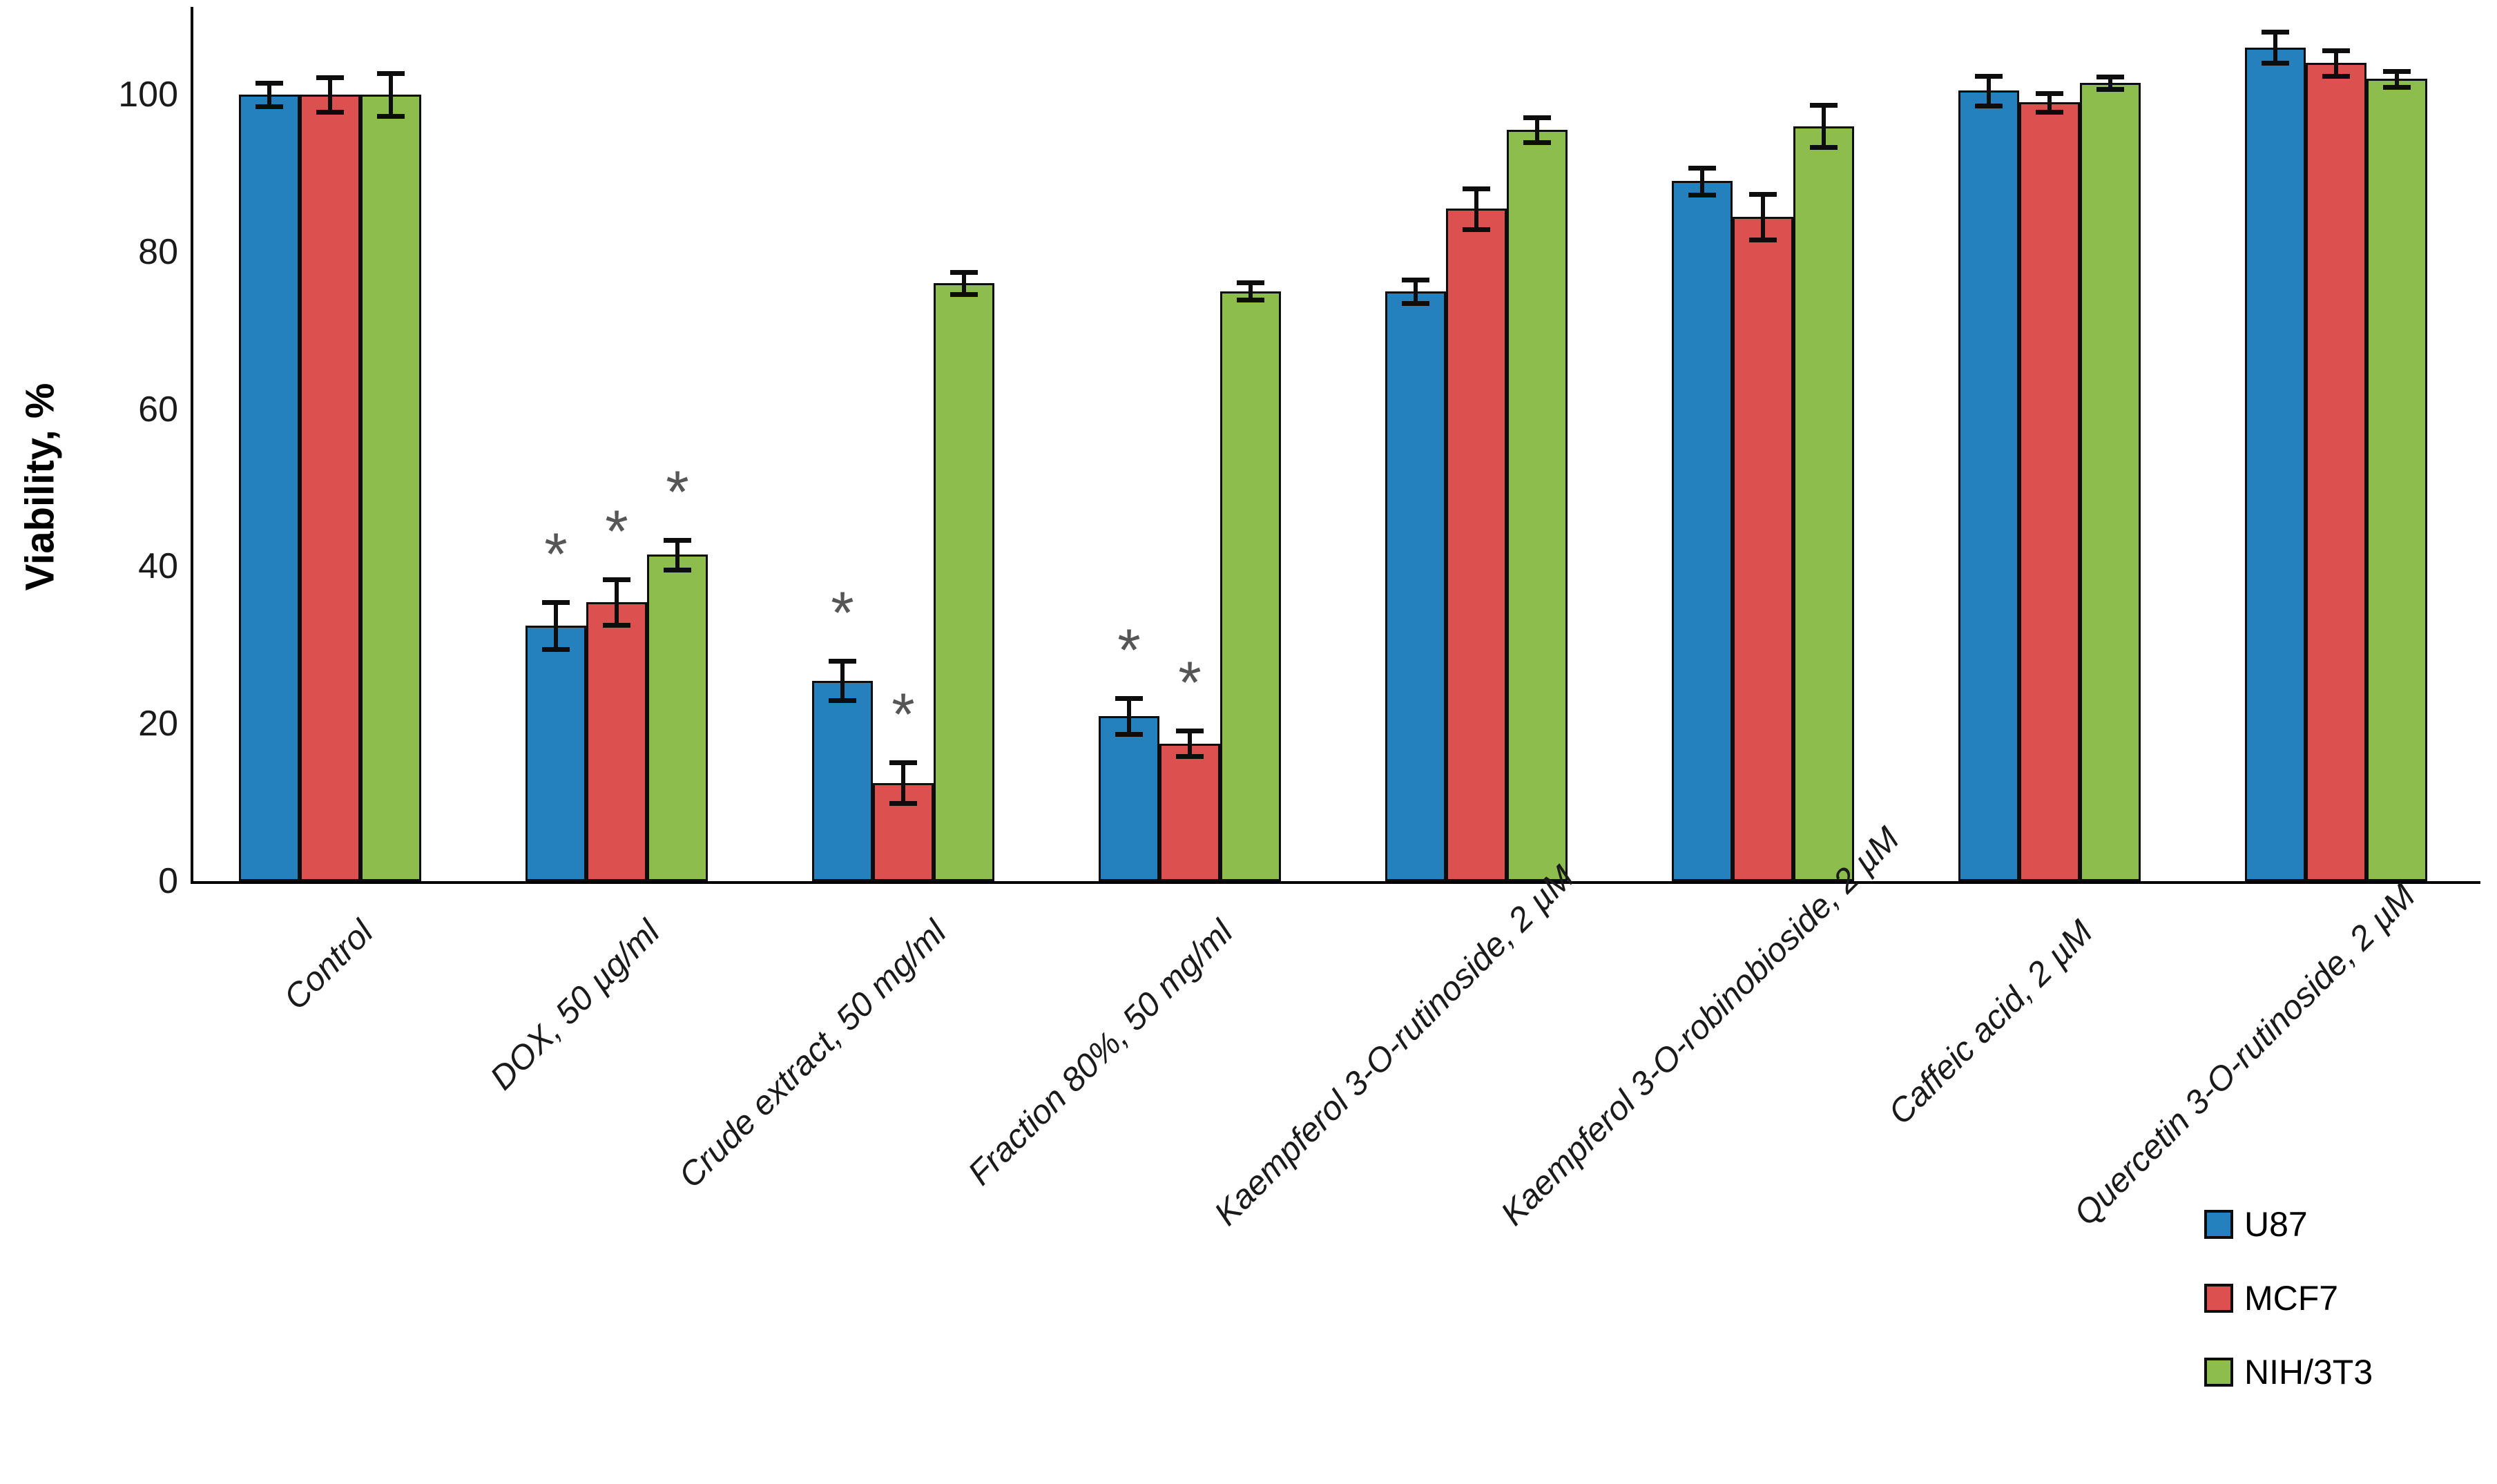  What do you see at coordinates (2291, 1298) in the screenshot?
I see `legend-label: MCF7` at bounding box center [2291, 1298].